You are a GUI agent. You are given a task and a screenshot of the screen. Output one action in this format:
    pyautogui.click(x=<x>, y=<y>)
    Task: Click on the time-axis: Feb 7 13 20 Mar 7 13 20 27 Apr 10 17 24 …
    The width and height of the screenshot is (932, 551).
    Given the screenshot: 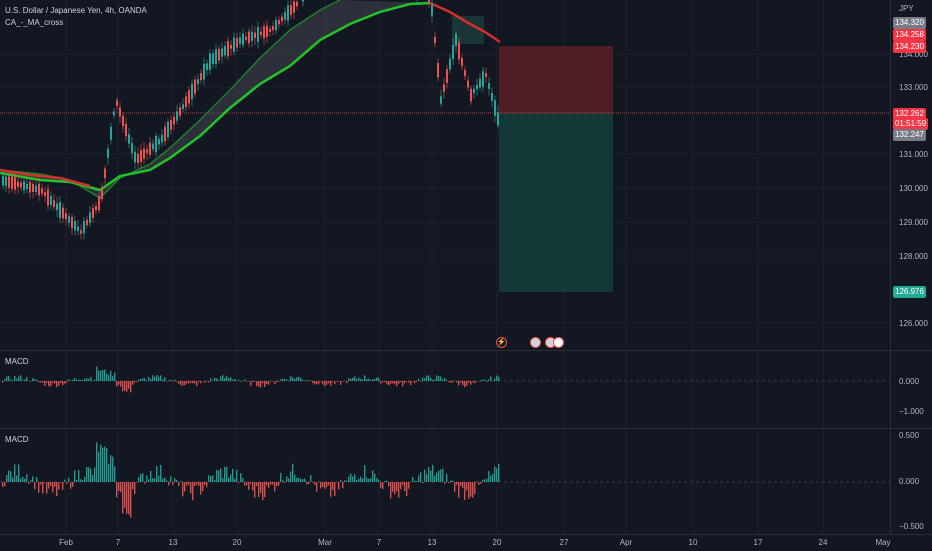 What is the action you would take?
    pyautogui.click(x=466, y=542)
    